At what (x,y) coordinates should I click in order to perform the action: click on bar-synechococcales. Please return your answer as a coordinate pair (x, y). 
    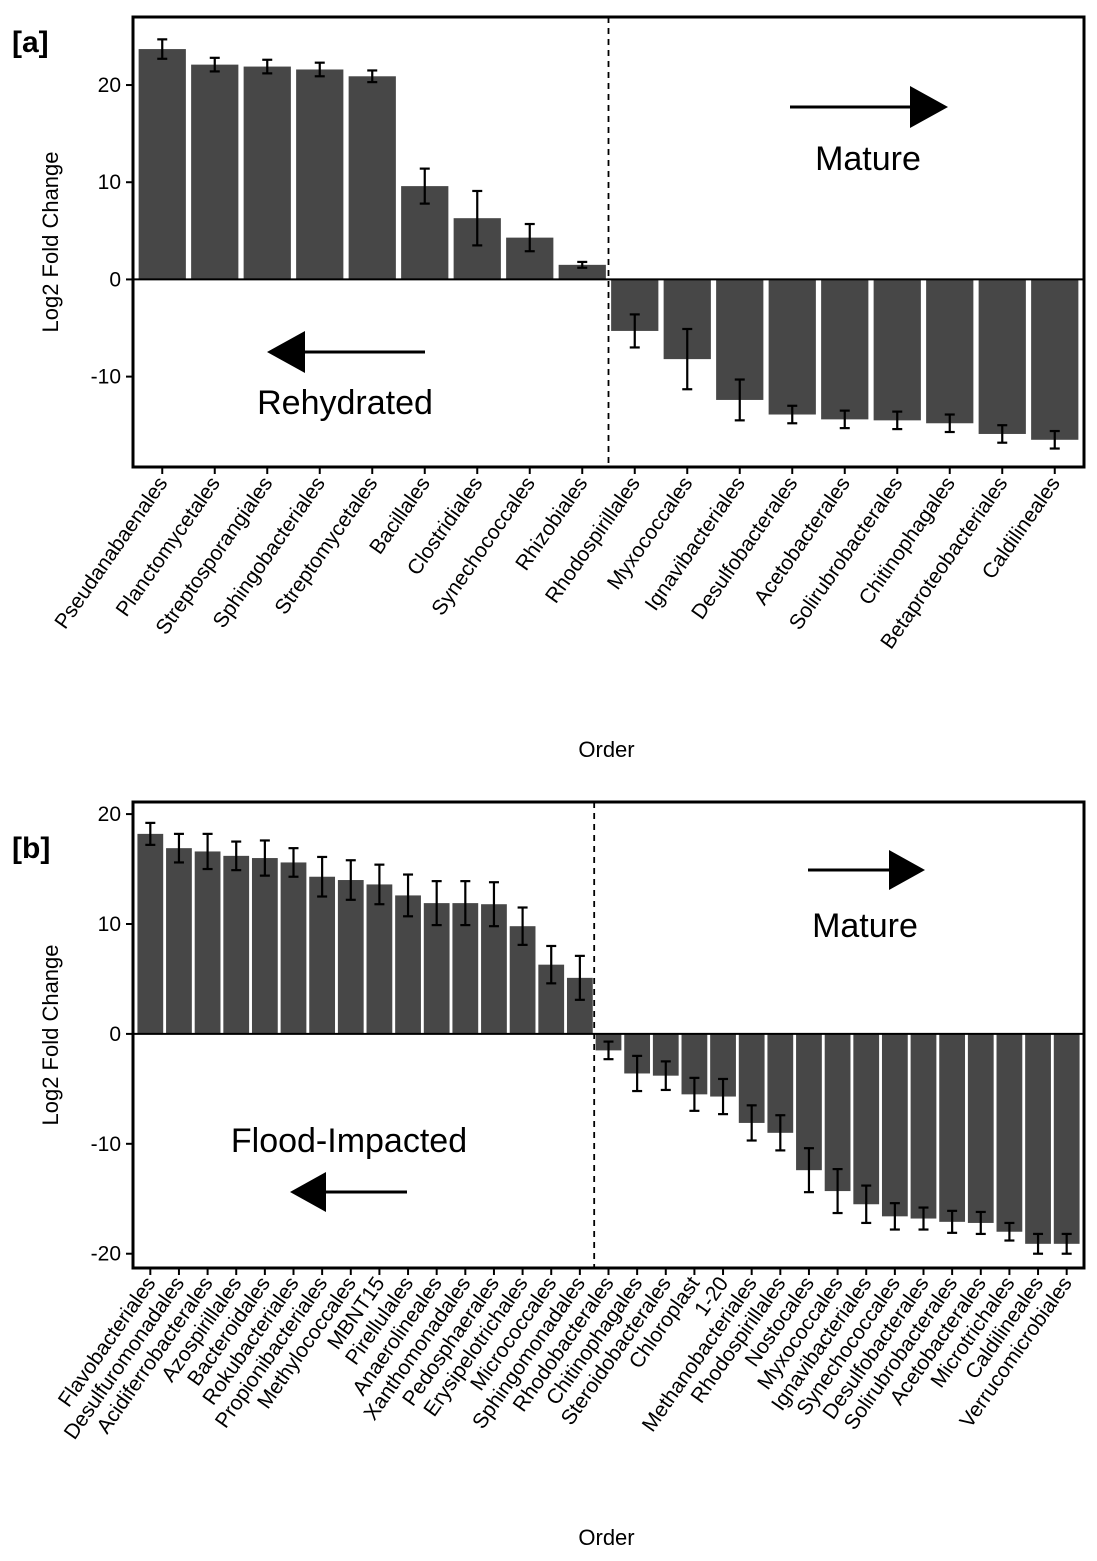
    Looking at the image, I should click on (894, 1125).